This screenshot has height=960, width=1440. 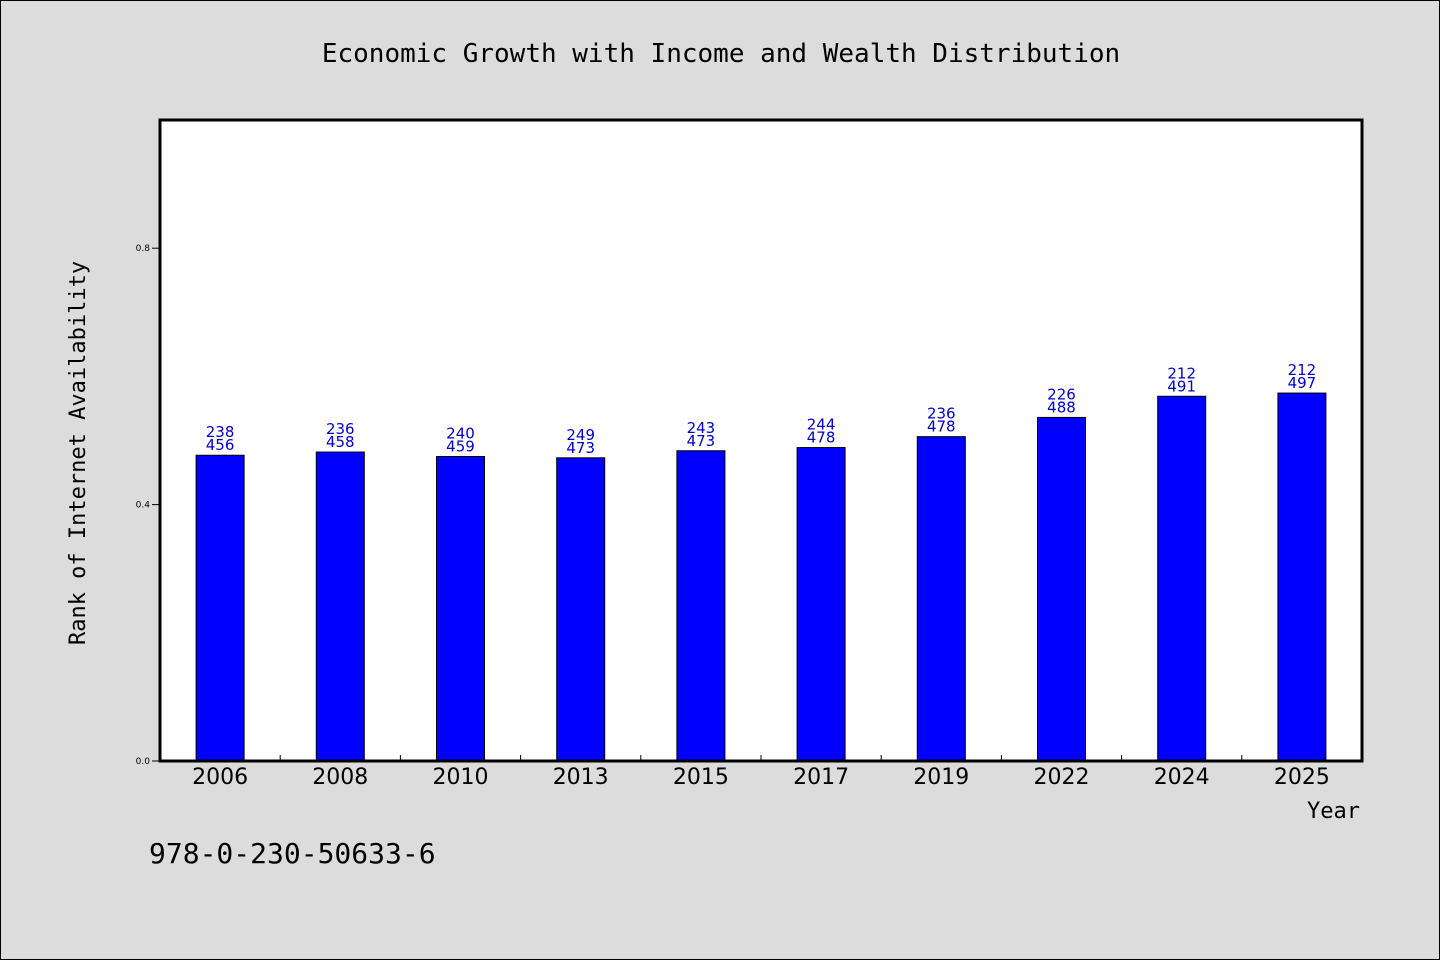 What do you see at coordinates (1182, 777) in the screenshot?
I see `x-tick-label: 2024` at bounding box center [1182, 777].